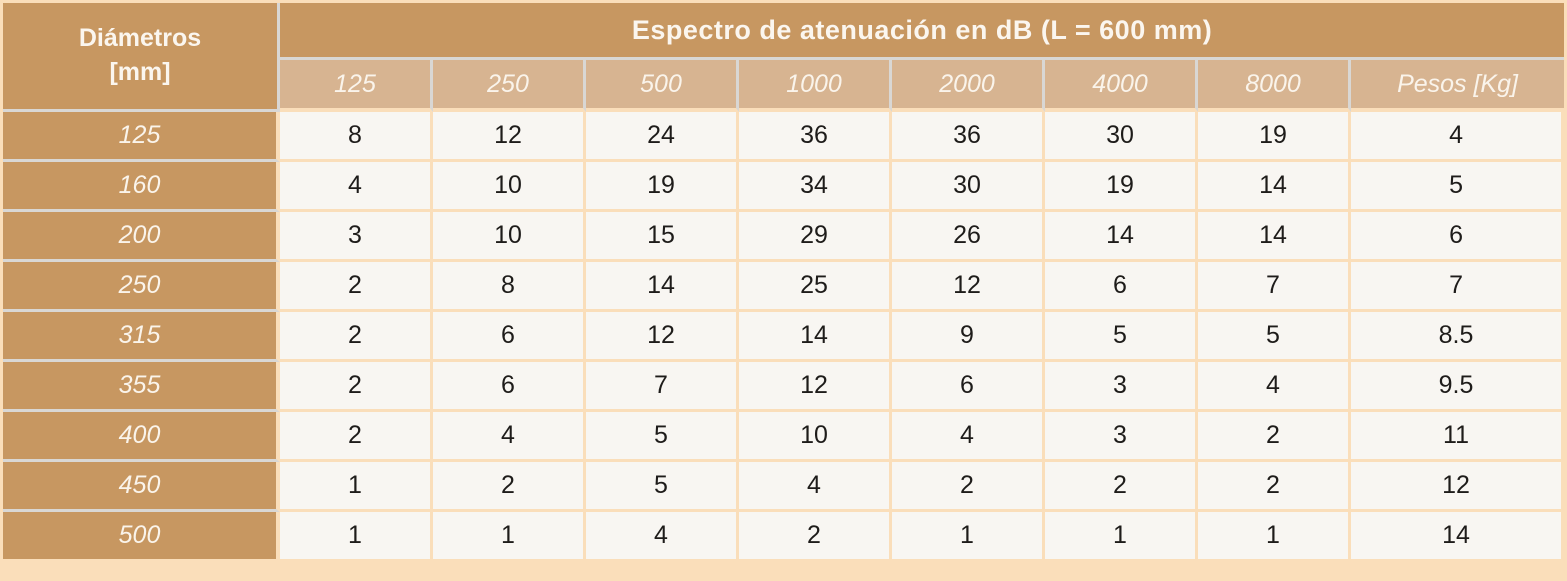 The width and height of the screenshot is (1567, 581). I want to click on cell-160-2000: 30, so click(968, 187).